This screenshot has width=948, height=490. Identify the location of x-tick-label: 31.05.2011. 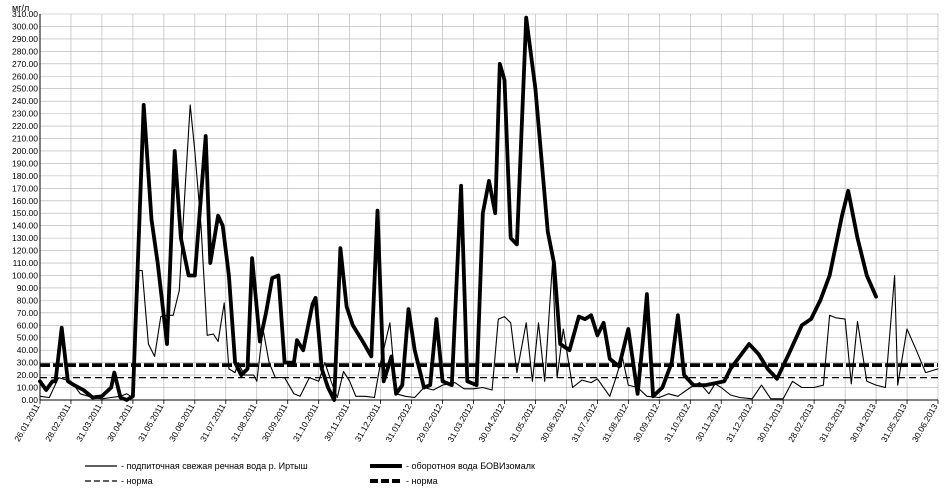
(151, 423).